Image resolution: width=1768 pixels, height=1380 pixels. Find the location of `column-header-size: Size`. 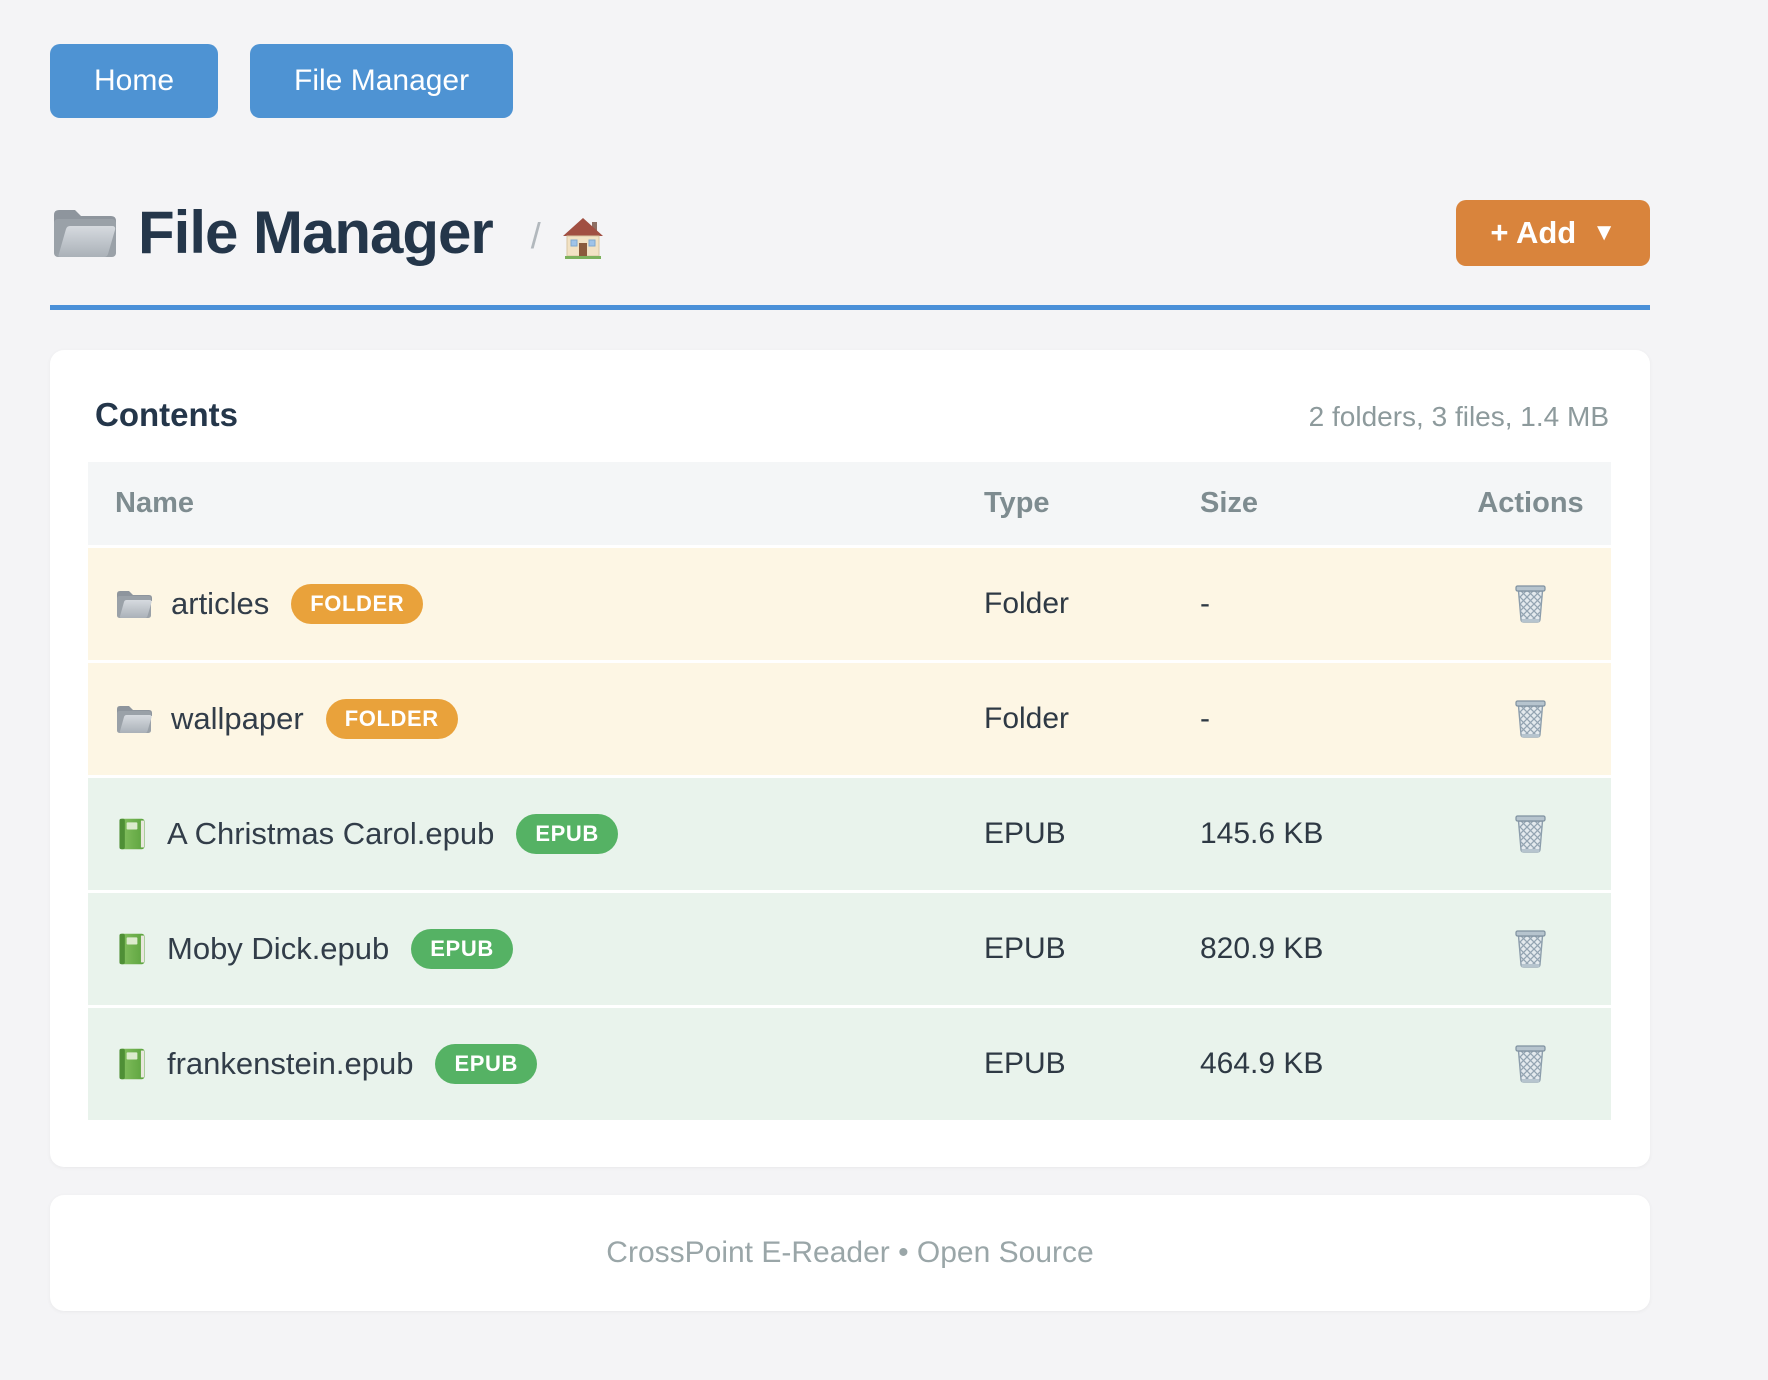

column-header-size: Size is located at coordinates (1229, 503).